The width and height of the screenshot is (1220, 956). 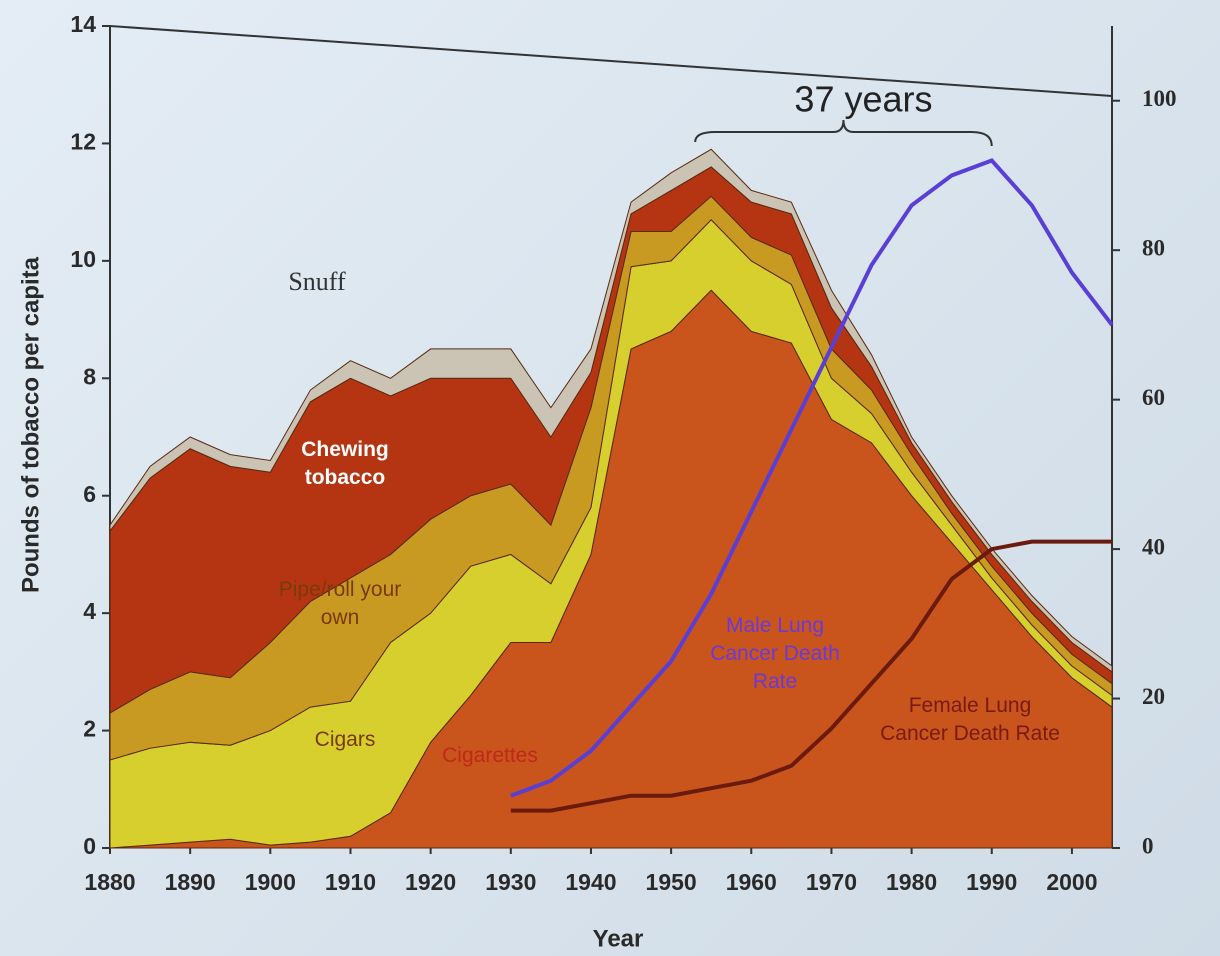 I want to click on y2-tick-label: 20, so click(x=1153, y=696).